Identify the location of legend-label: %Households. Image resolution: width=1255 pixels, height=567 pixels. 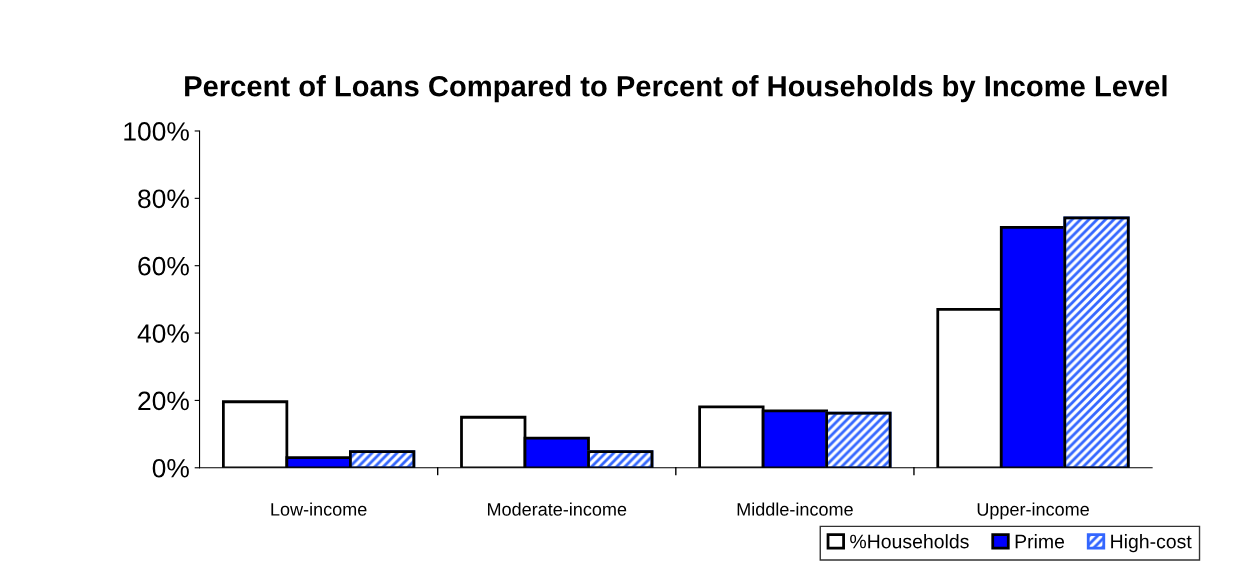
(909, 541).